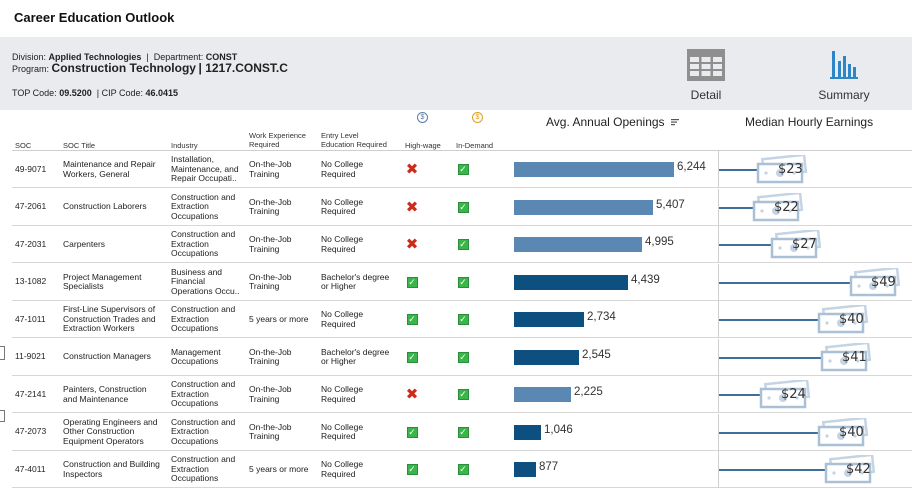 The image size is (912, 489). I want to click on earnings-cell: $23, so click(815, 169).